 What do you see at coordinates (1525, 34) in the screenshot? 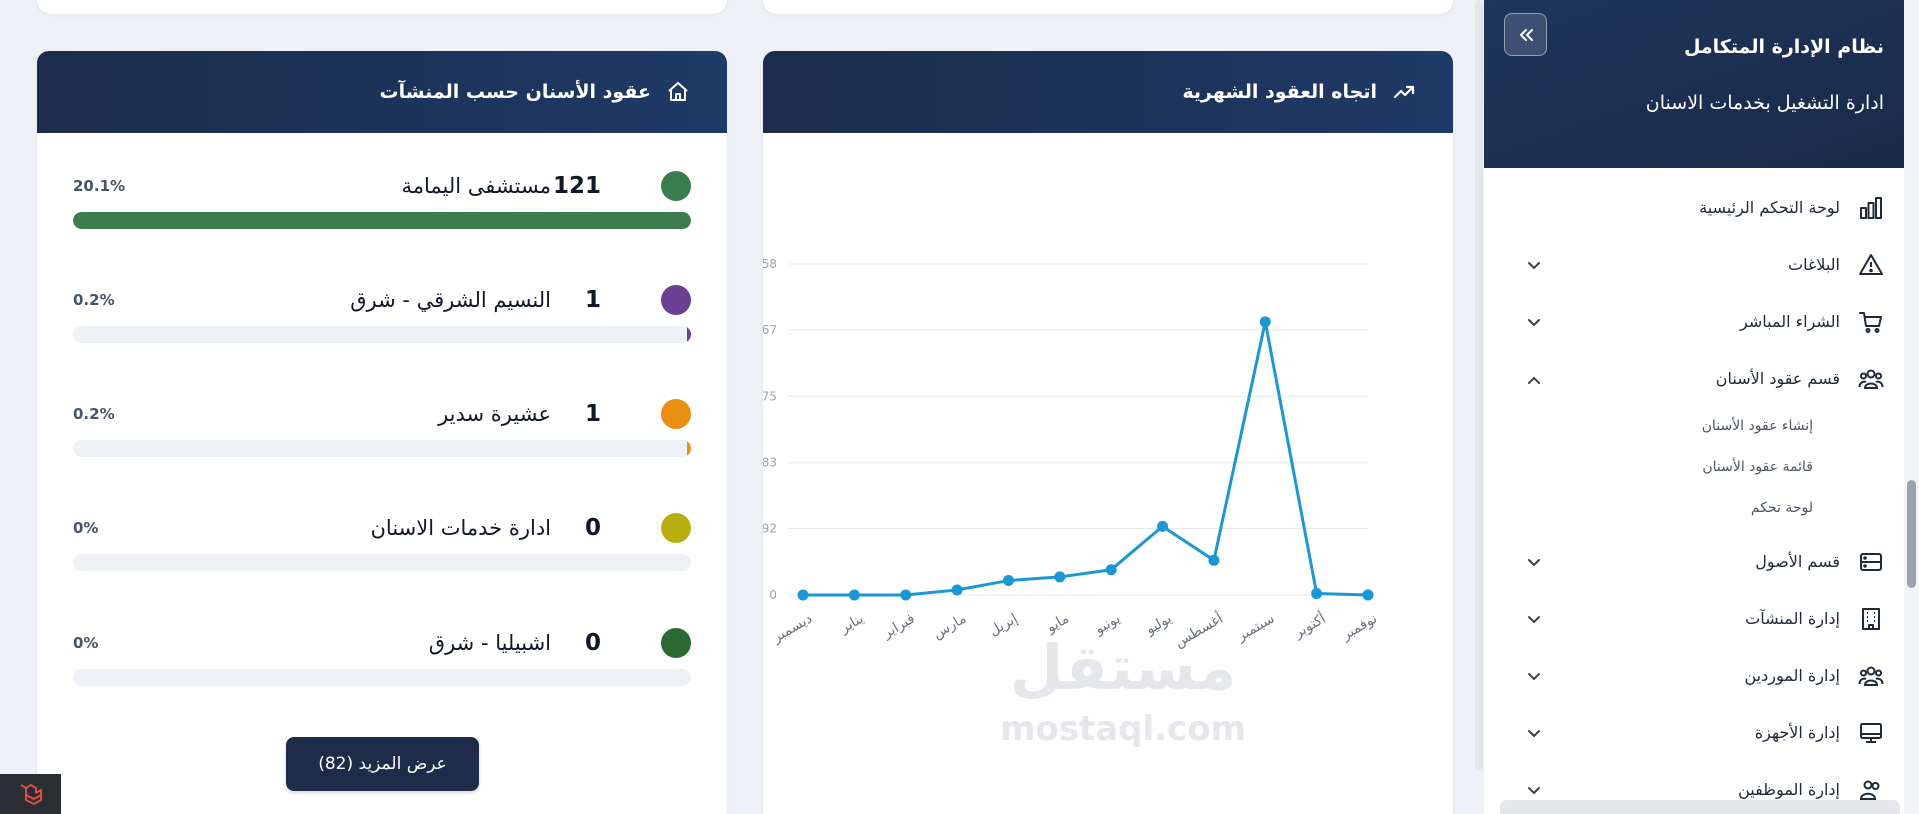
I see `sidebar-collapse-button` at bounding box center [1525, 34].